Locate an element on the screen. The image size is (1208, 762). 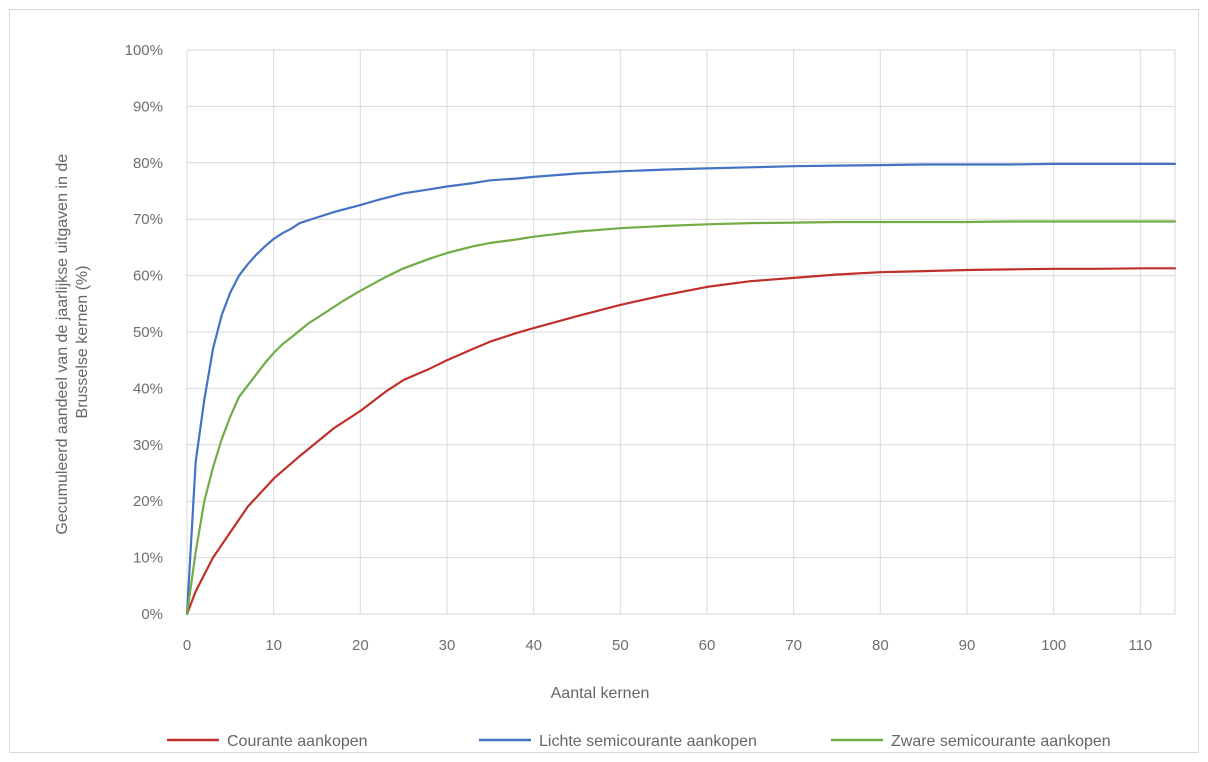
legend-label: Zware semicourante aankopen is located at coordinates (1001, 741).